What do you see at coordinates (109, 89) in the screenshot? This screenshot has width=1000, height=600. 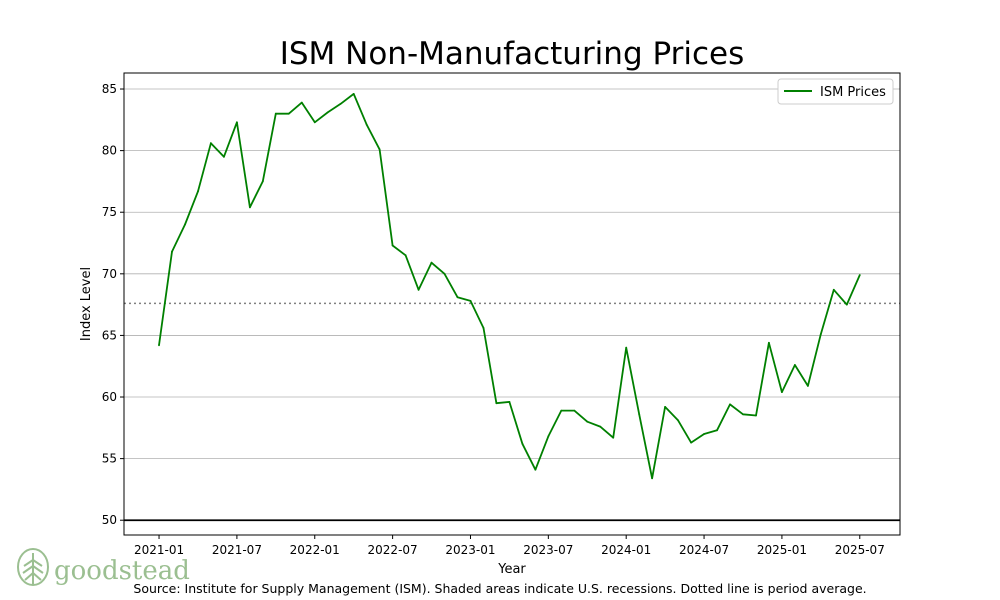 I see `y-tick-label-85: 85` at bounding box center [109, 89].